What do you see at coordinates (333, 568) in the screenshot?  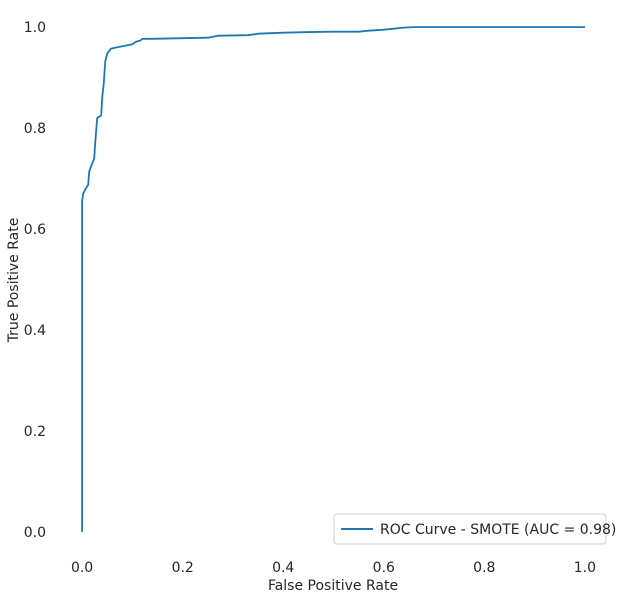 I see `x-axis: 0.0 0.2 0.4 0.6 0.8 1.0` at bounding box center [333, 568].